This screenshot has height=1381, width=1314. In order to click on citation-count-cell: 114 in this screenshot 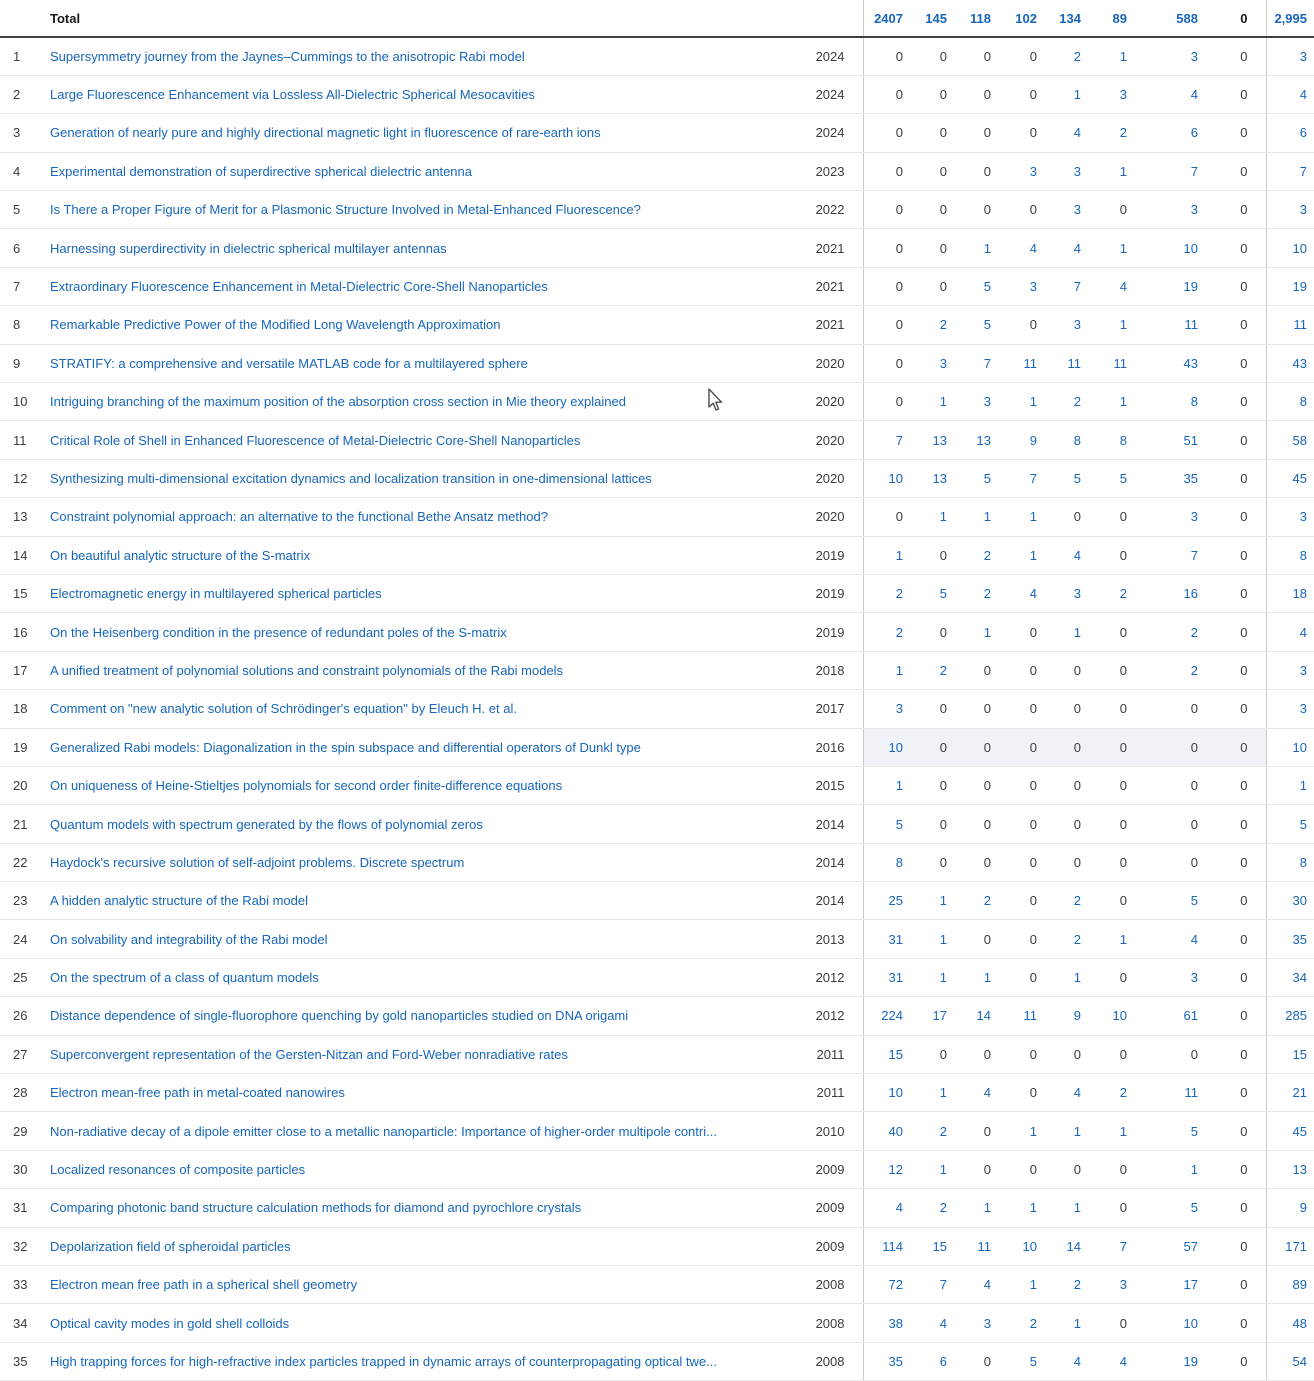, I will do `click(882, 1247)`.